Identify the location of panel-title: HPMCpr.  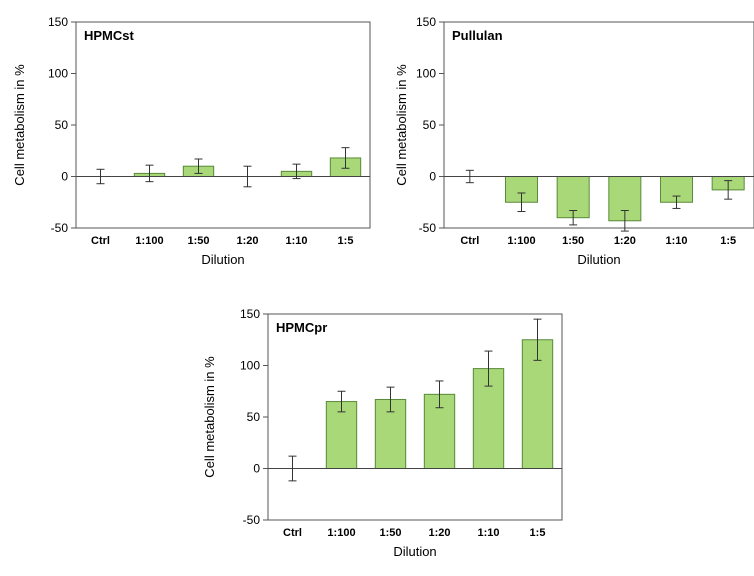
(301, 327).